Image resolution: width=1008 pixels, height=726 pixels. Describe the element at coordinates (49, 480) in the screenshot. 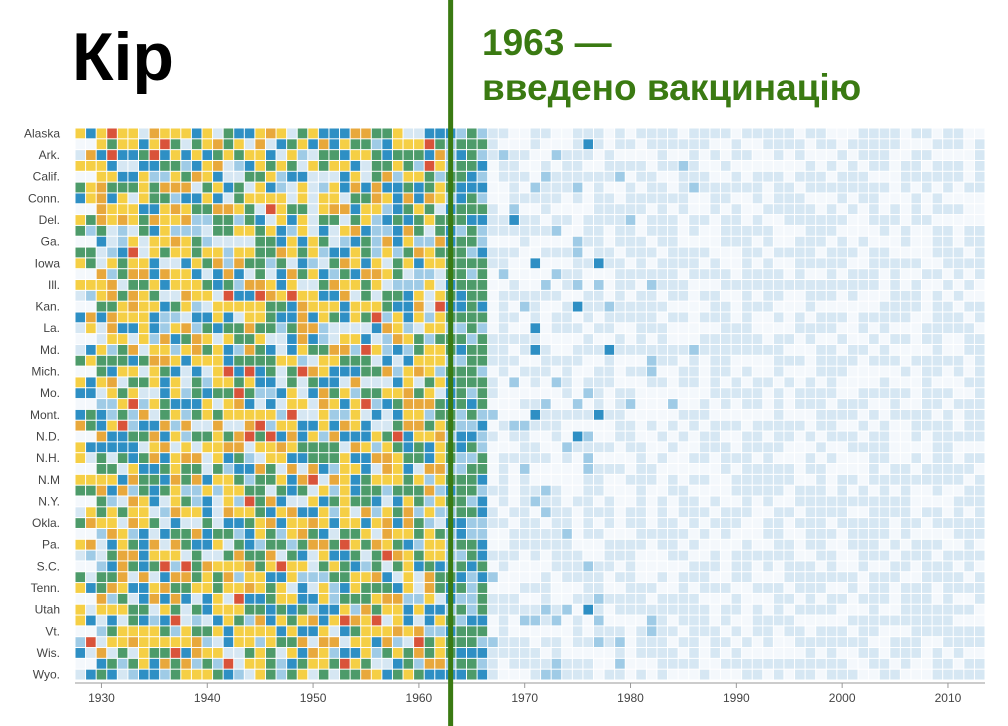

I see `state-label: N.M` at that location.